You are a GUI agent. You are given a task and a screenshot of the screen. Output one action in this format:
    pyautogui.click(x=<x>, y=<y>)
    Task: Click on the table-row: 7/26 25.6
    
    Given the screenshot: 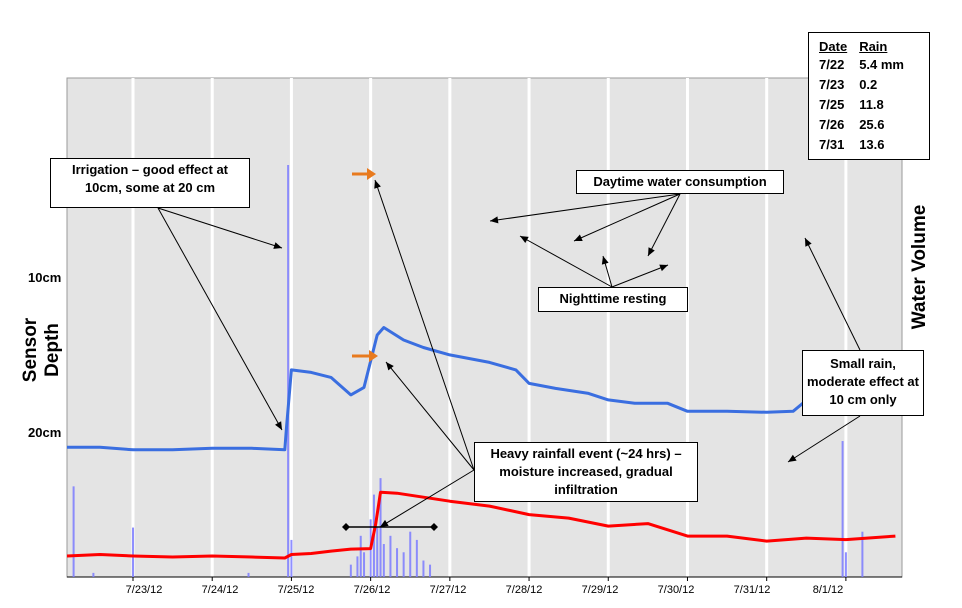 What is the action you would take?
    pyautogui.click(x=867, y=126)
    